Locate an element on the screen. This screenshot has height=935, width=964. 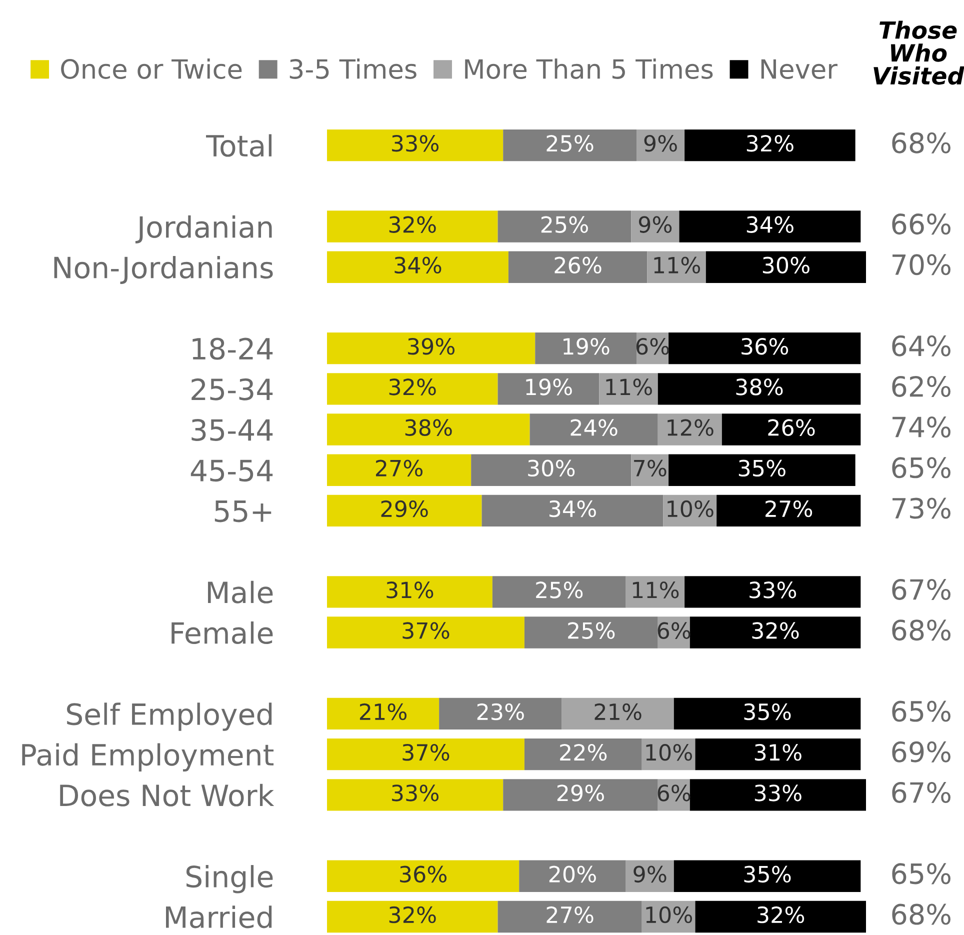
y-tick-label: Self Employed is located at coordinates (169, 716).